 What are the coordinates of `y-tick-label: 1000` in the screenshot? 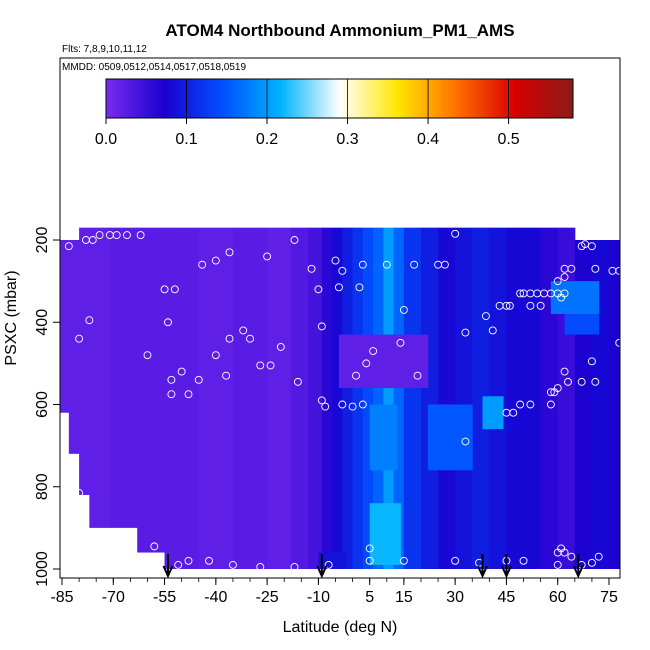 It's located at (42, 569).